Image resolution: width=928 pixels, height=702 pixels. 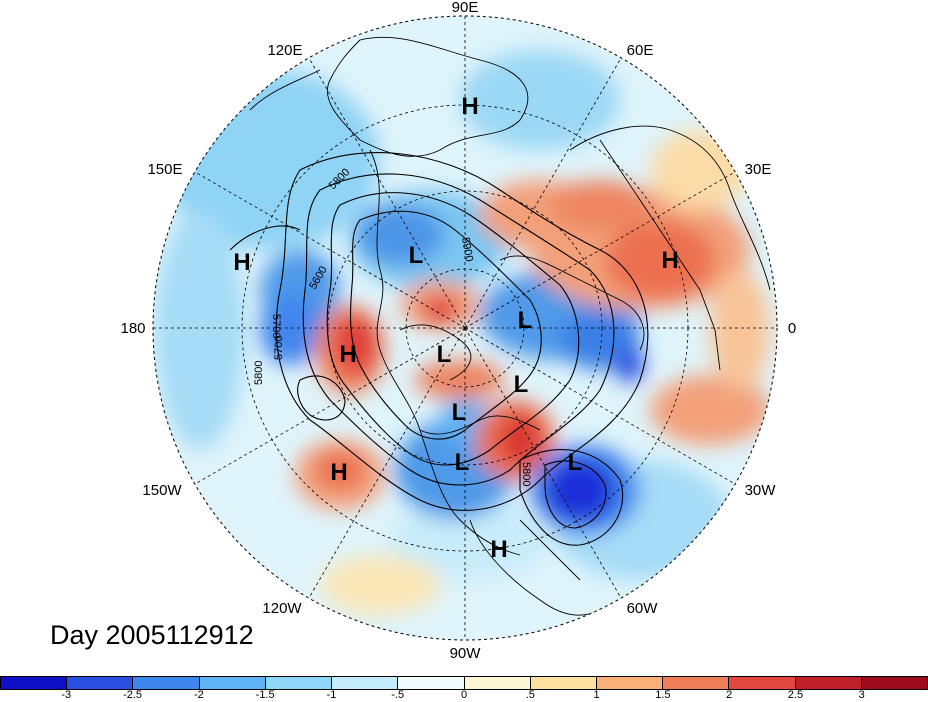 What do you see at coordinates (132, 328) in the screenshot?
I see `lon-label-180: 180` at bounding box center [132, 328].